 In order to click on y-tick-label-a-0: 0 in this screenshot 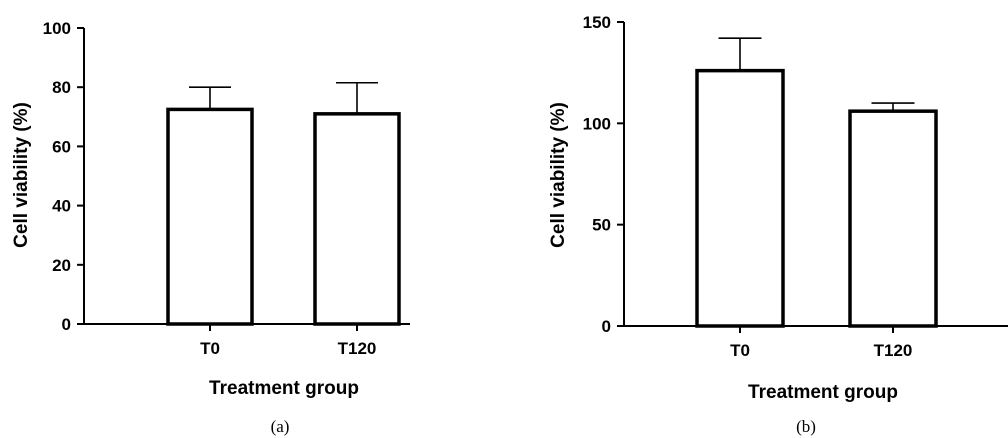, I will do `click(66, 324)`.